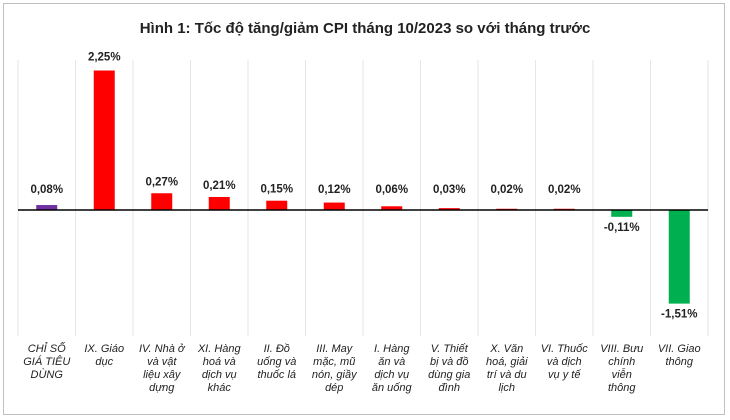 Image resolution: width=730 pixels, height=420 pixels. I want to click on category-label: X. Văn hoá, giải trí và du lịch, so click(507, 368).